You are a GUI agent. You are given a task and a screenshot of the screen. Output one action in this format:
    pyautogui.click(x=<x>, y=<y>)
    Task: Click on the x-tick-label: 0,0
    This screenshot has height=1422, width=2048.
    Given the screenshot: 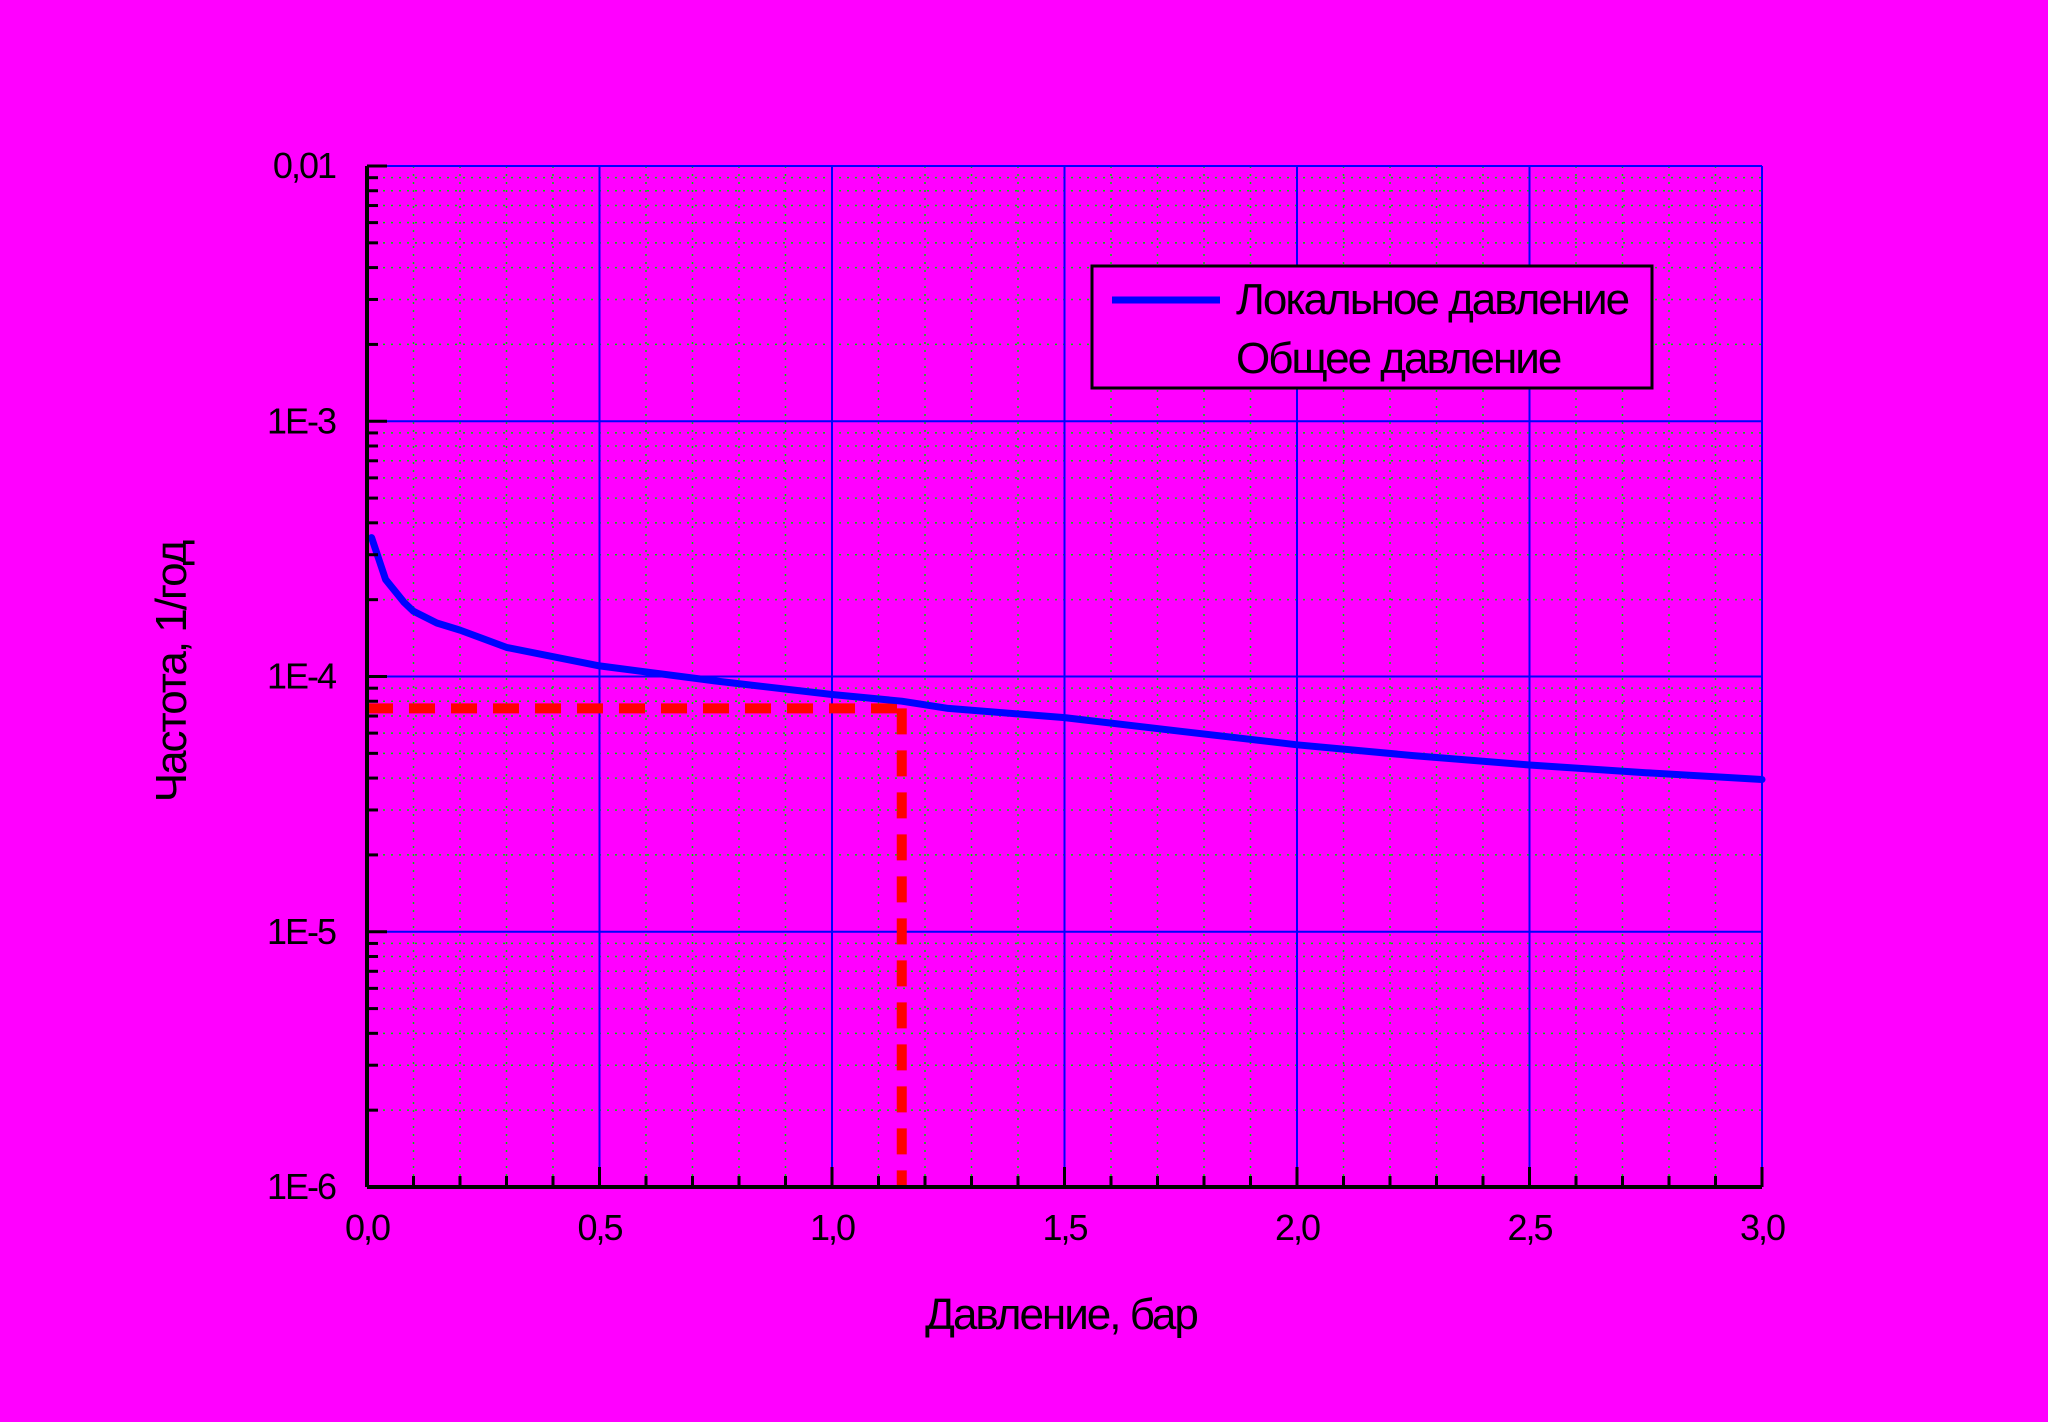 What is the action you would take?
    pyautogui.click(x=367, y=1227)
    